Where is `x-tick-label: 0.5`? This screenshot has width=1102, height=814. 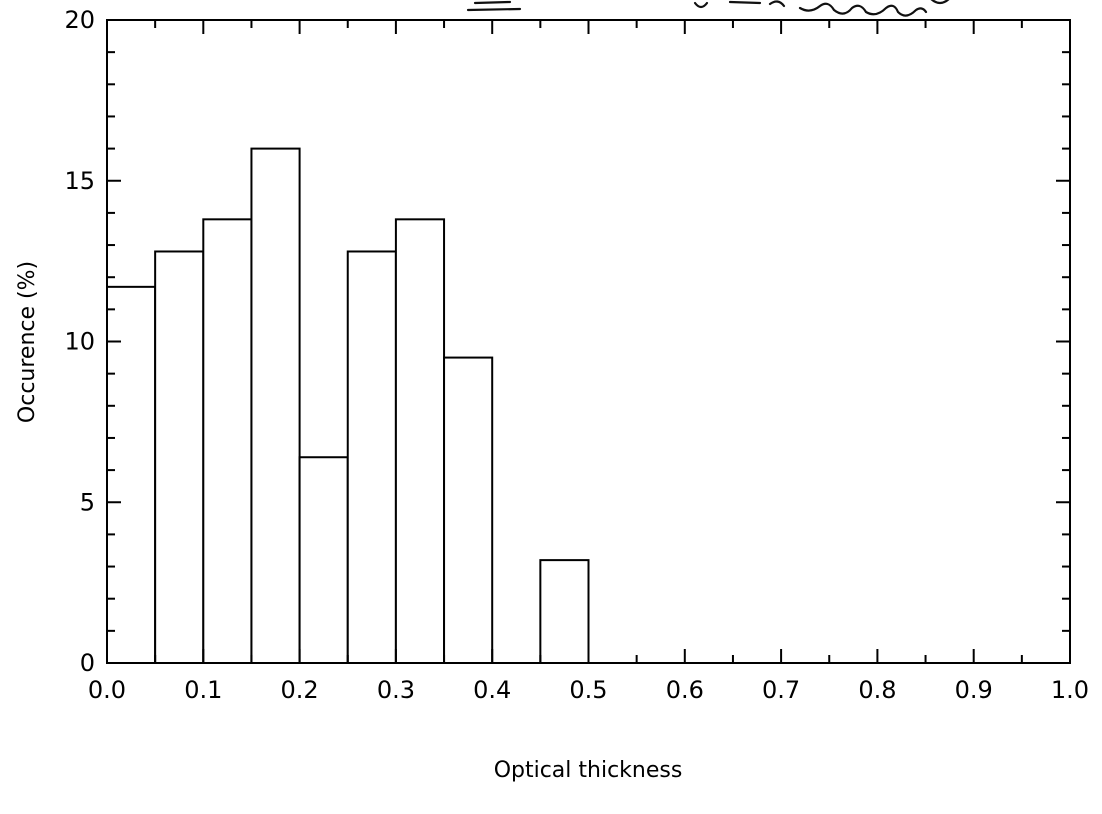 x-tick-label: 0.5 is located at coordinates (588, 690).